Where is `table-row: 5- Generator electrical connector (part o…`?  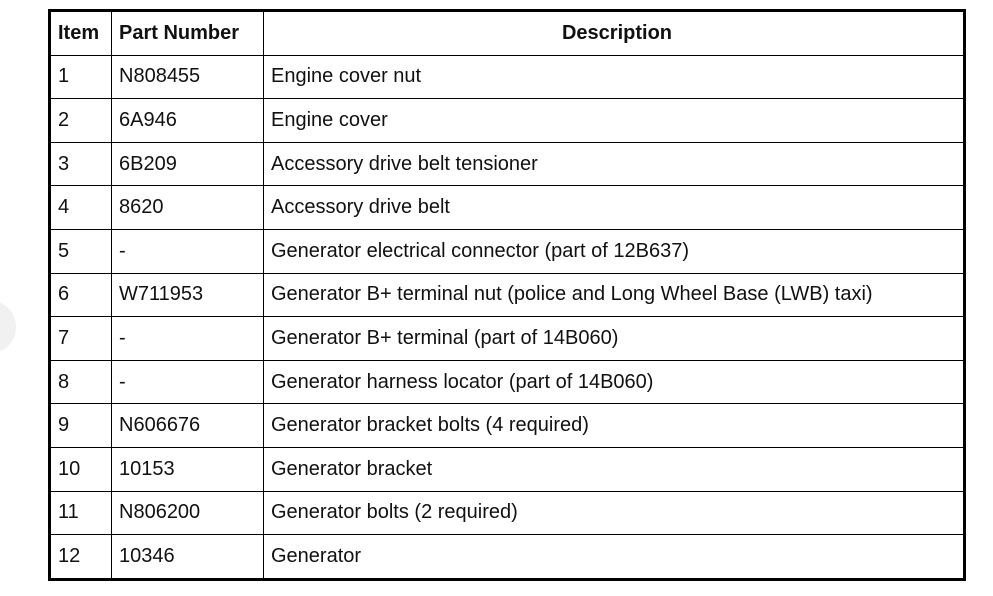
table-row: 5- Generator electrical connector (part o… is located at coordinates (507, 251).